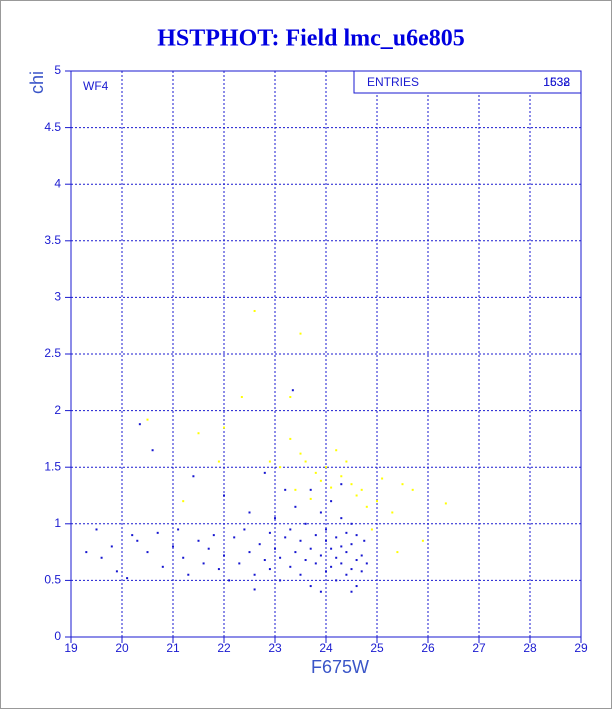 The image size is (612, 709). I want to click on annotation: WF4, so click(96, 86).